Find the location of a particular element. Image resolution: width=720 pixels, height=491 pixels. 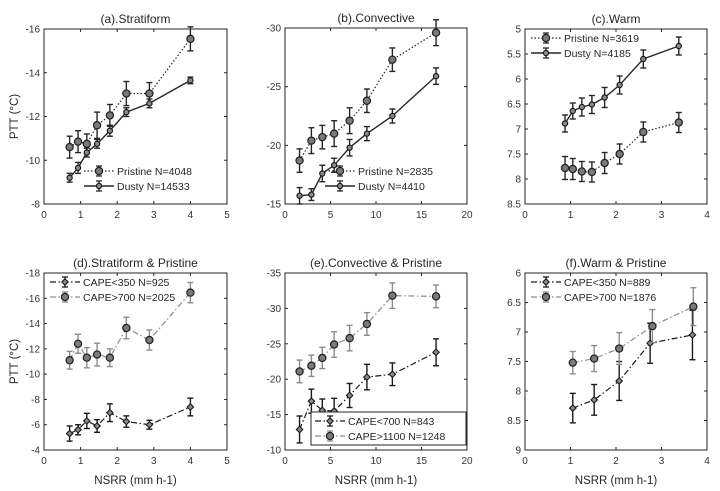

legend: Pristine N=2835 Dusty N=4410 is located at coordinates (379, 179).